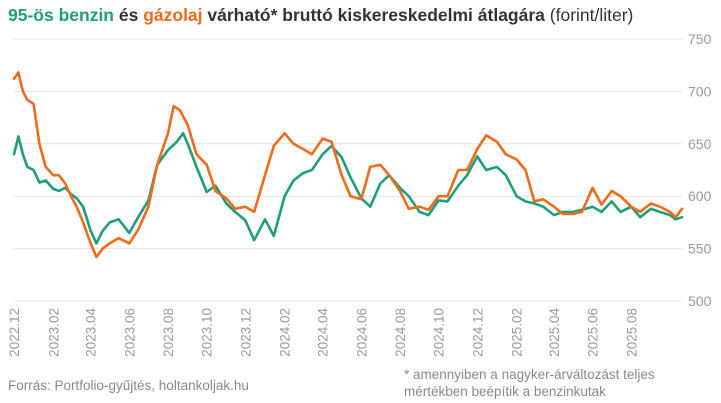 The image size is (721, 403). What do you see at coordinates (285, 332) in the screenshot?
I see `x-tick-label-7: 2024.02` at bounding box center [285, 332].